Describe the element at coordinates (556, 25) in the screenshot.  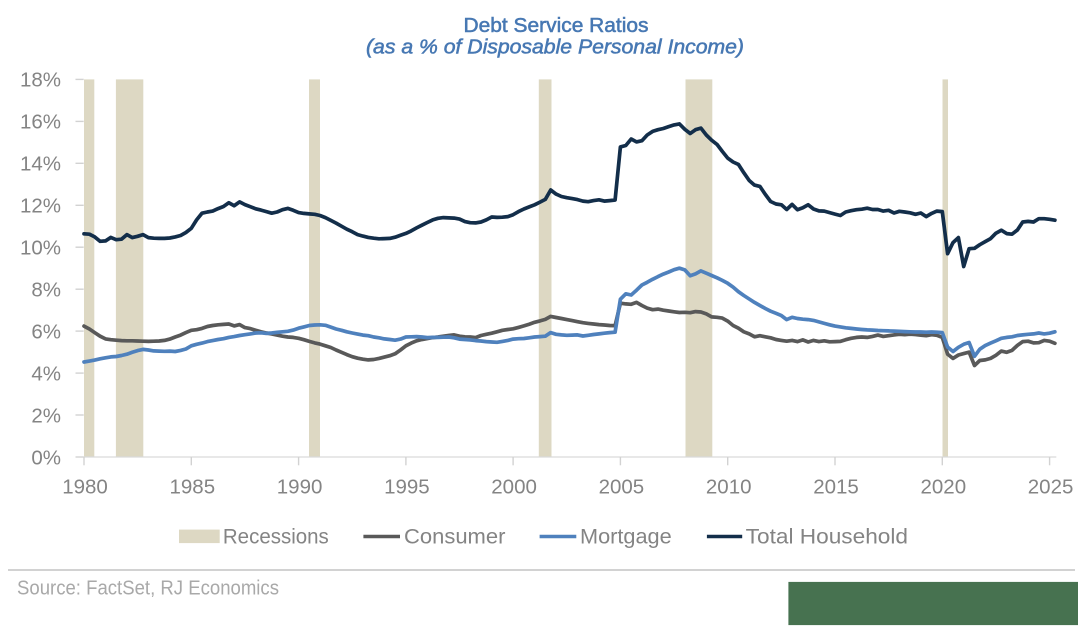
I see `svg-text: Debt Service Ratios` at that location.